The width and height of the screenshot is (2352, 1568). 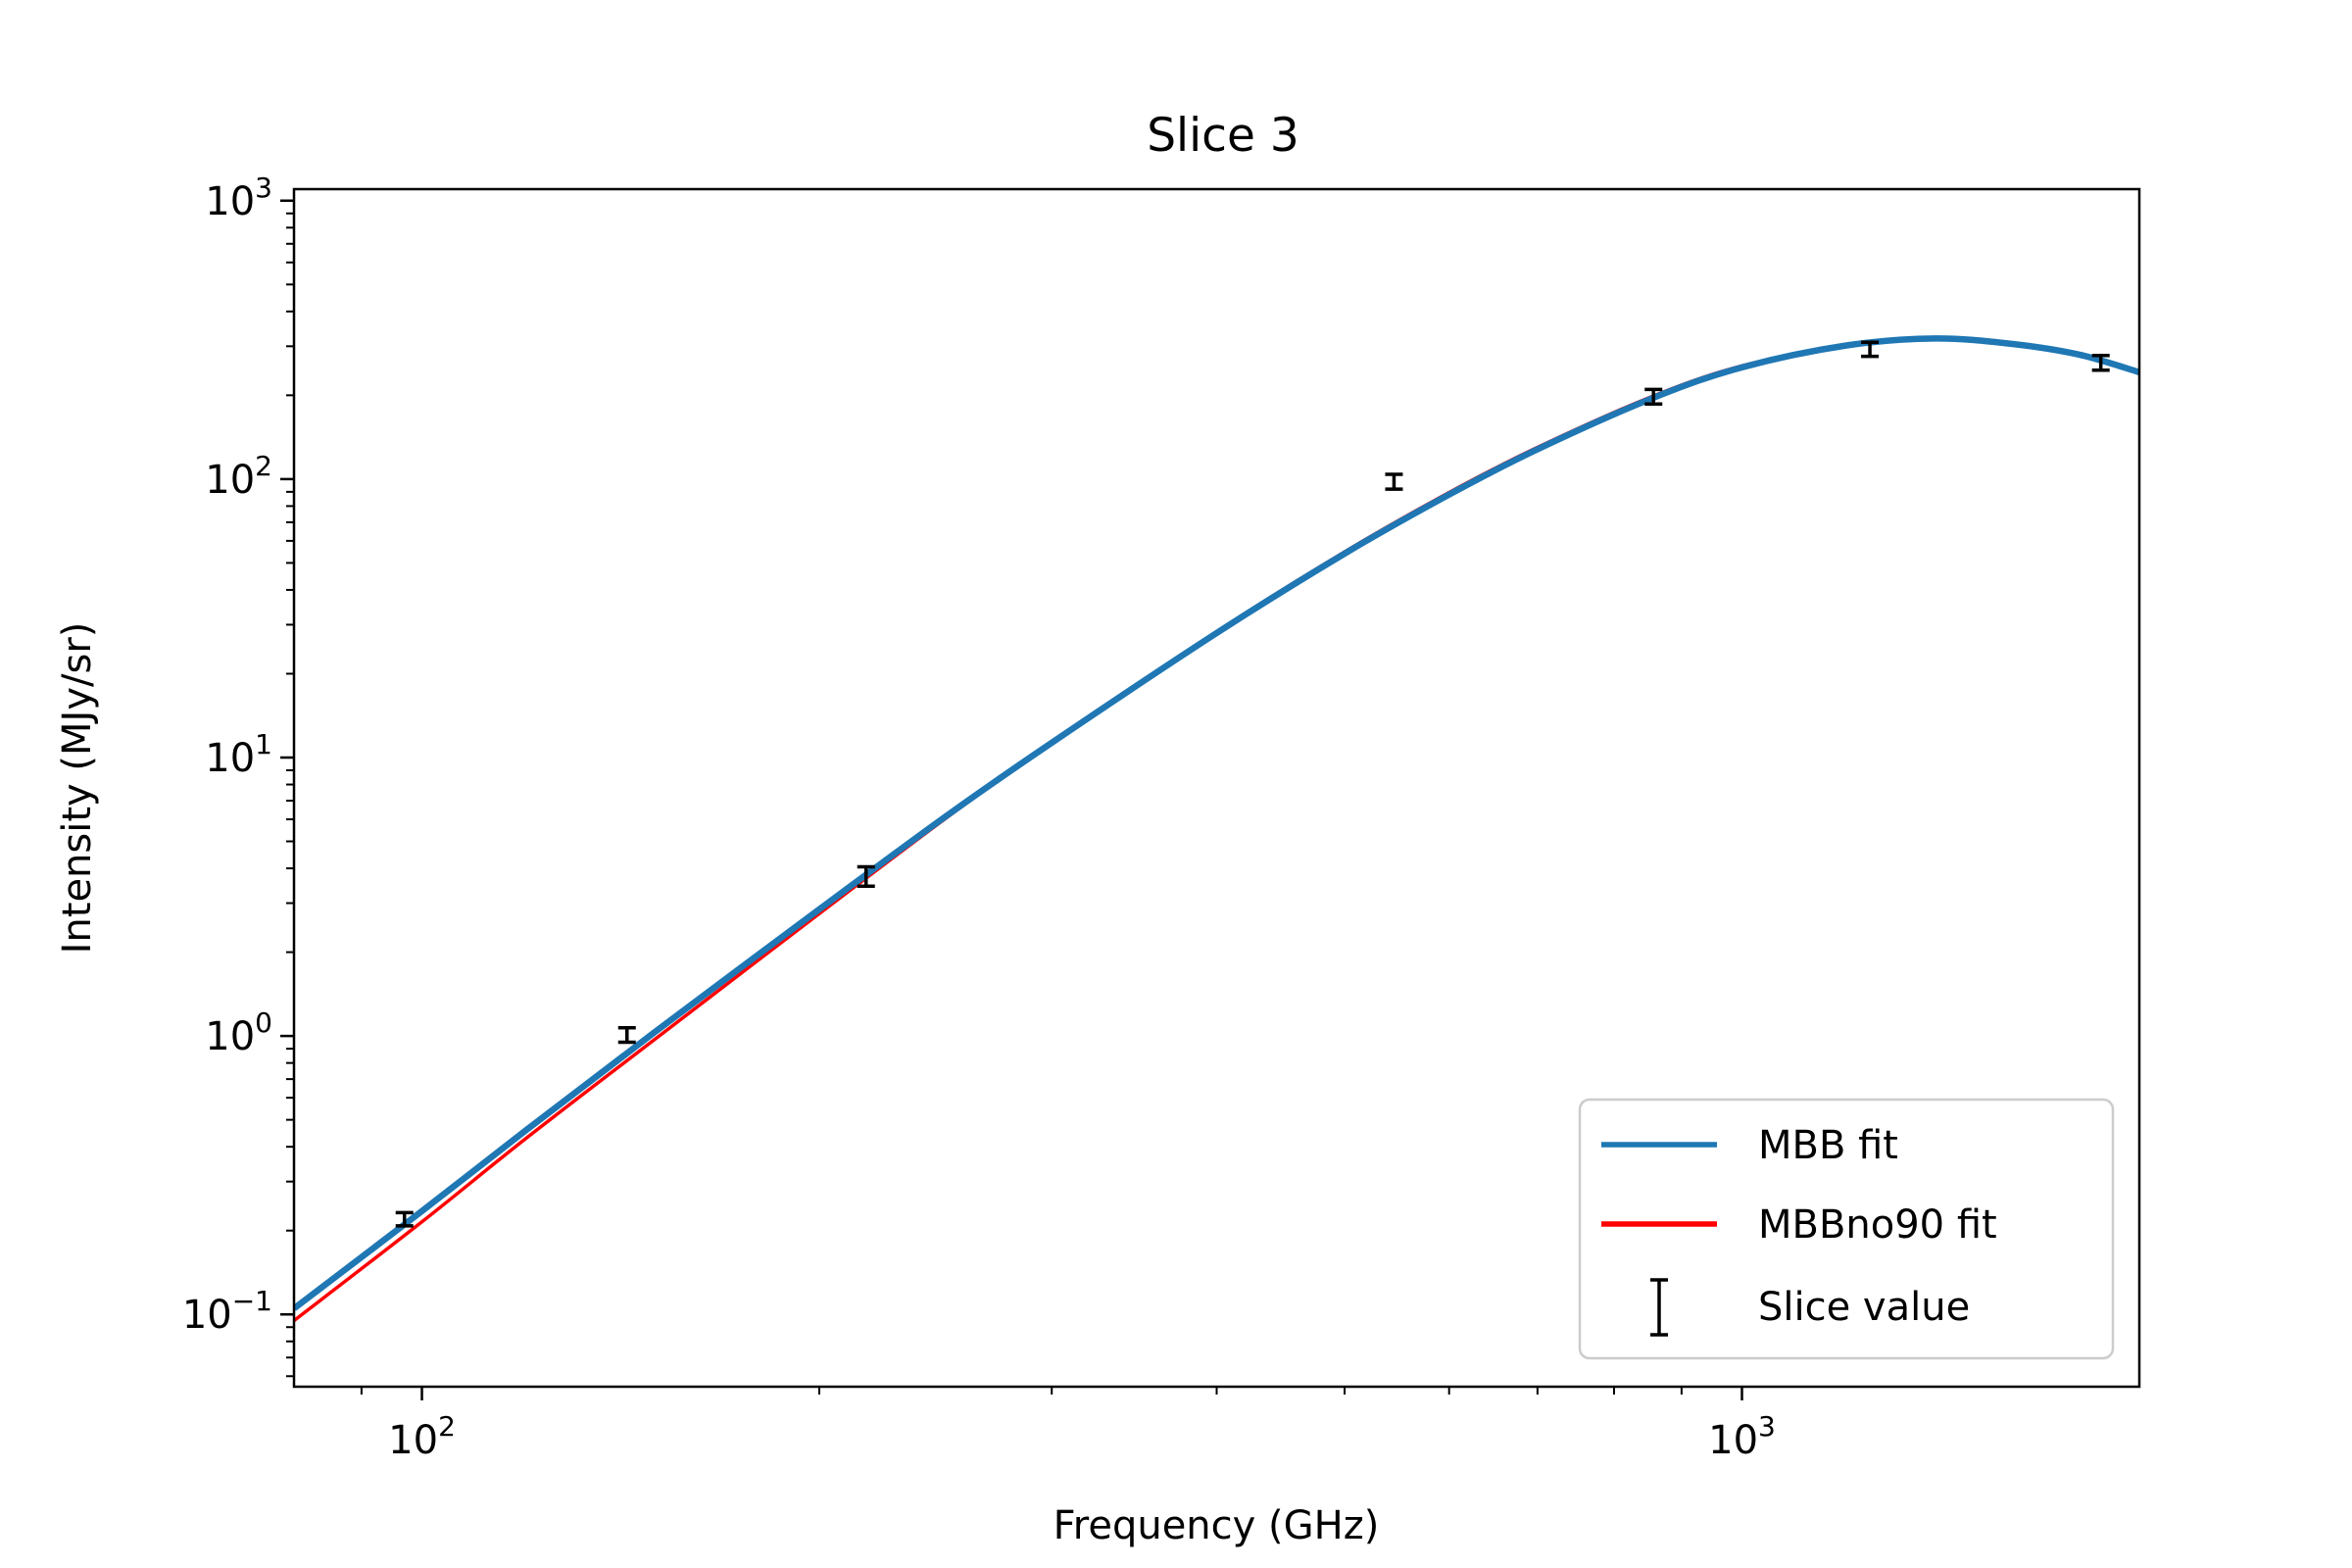 What do you see at coordinates (238, 198) in the screenshot?
I see `y-tick-label: 10³` at bounding box center [238, 198].